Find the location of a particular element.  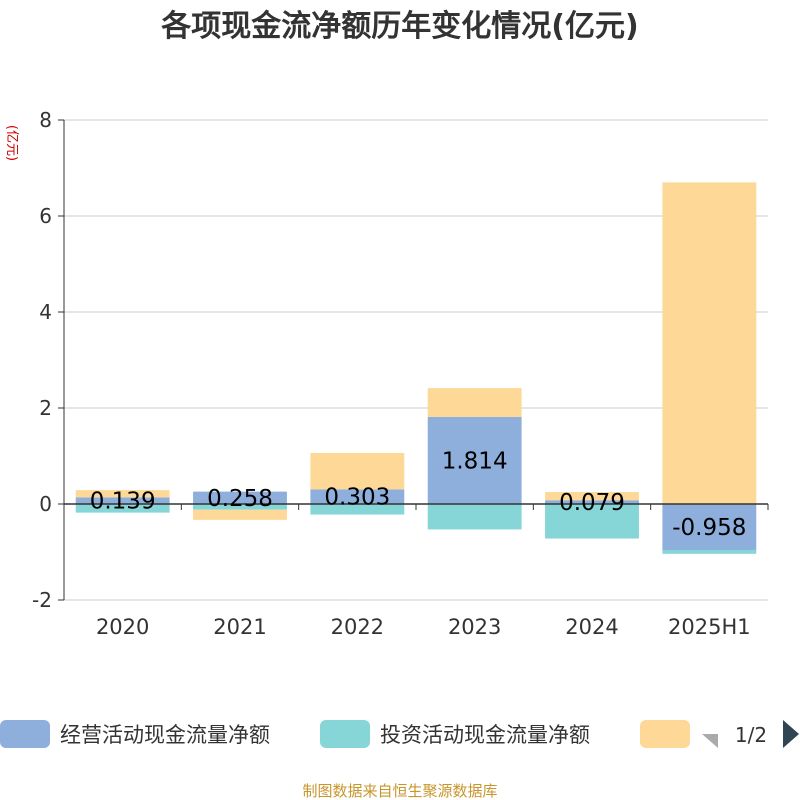

bar-series1-2022 is located at coordinates (357, 496).